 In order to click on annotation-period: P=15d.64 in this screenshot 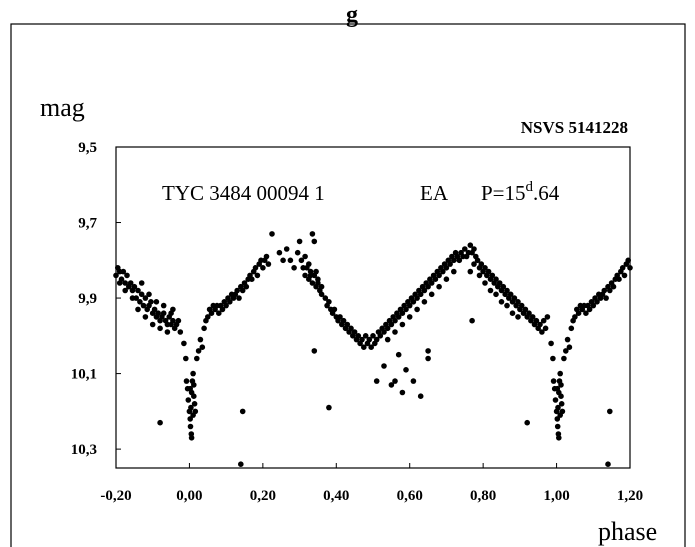, I will do `click(520, 192)`.